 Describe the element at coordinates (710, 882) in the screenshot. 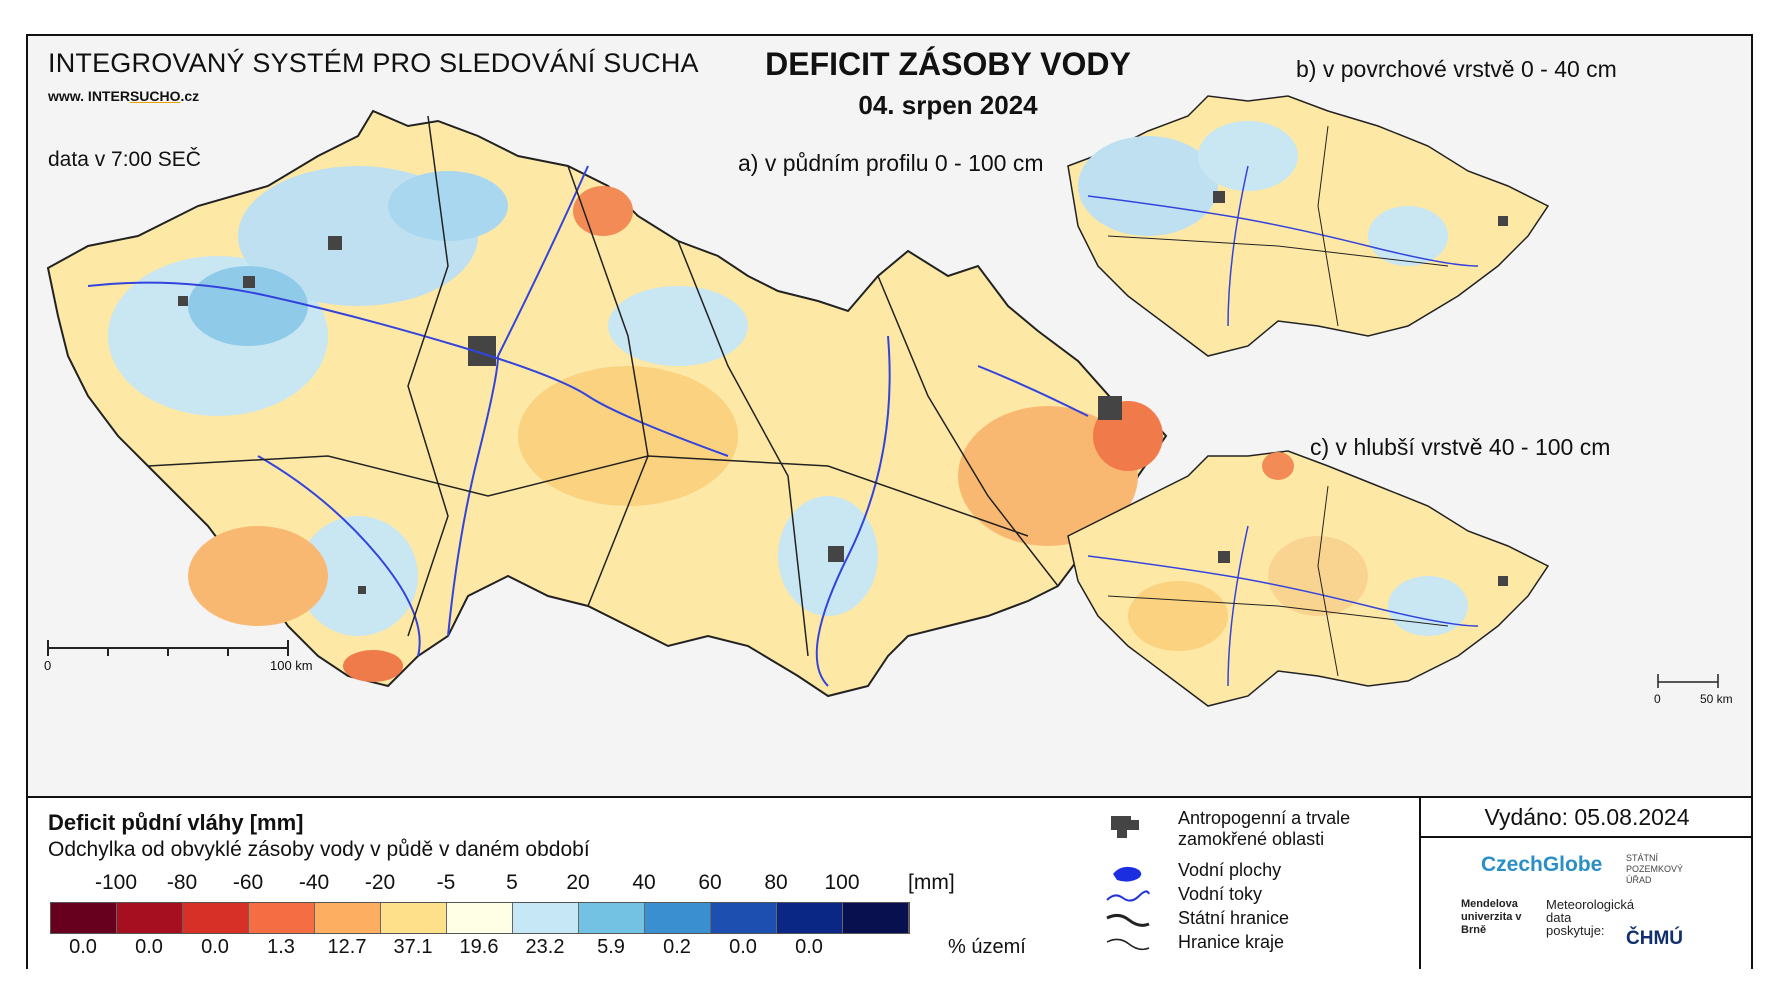

I see `legend-tick: 60` at that location.